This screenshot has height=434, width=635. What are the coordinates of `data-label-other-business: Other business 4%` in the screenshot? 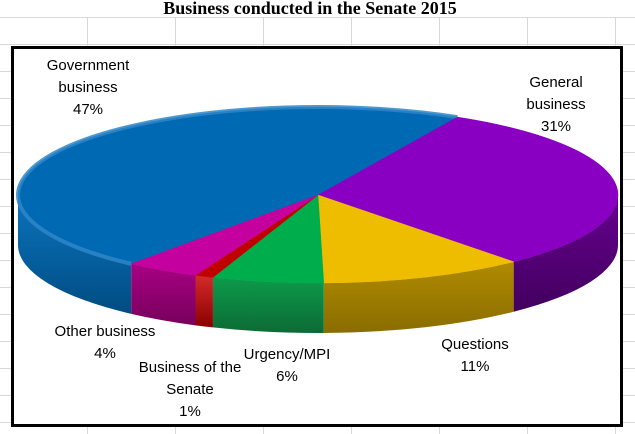 It's located at (105, 343).